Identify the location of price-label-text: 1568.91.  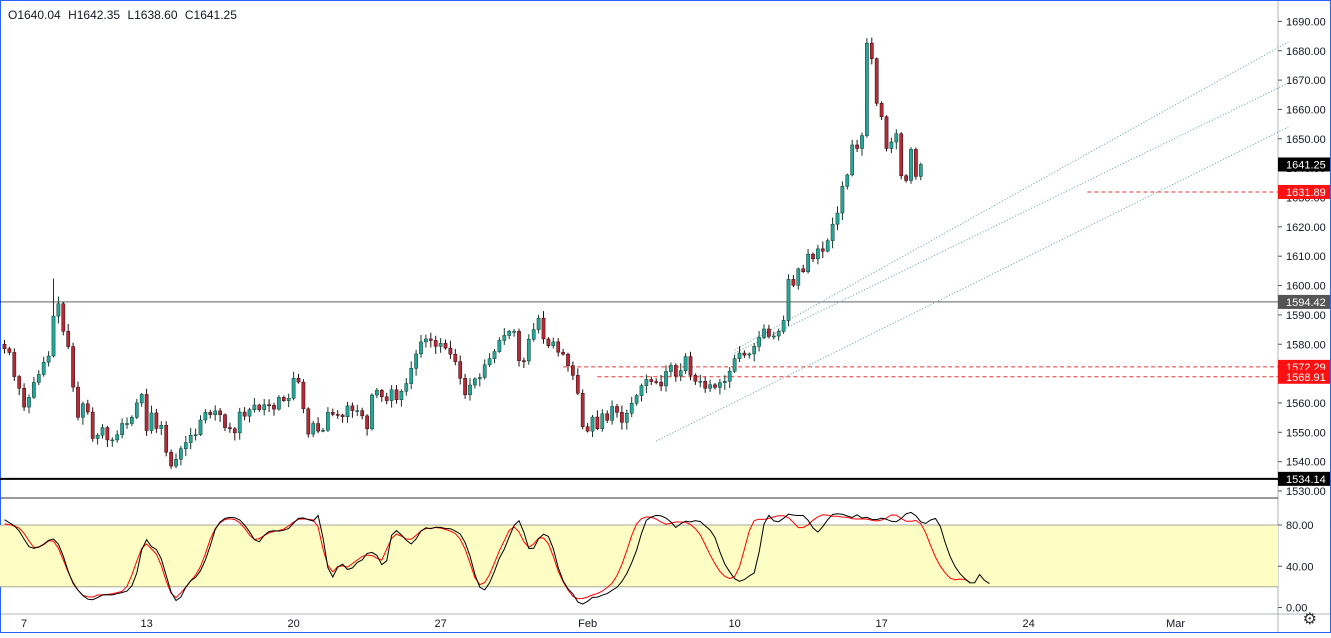
(1306, 378).